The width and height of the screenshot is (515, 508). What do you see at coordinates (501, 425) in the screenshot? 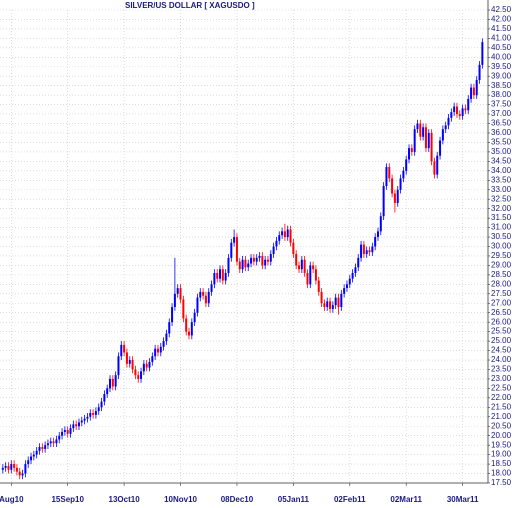
I see `y-tick-label: 20.50` at bounding box center [501, 425].